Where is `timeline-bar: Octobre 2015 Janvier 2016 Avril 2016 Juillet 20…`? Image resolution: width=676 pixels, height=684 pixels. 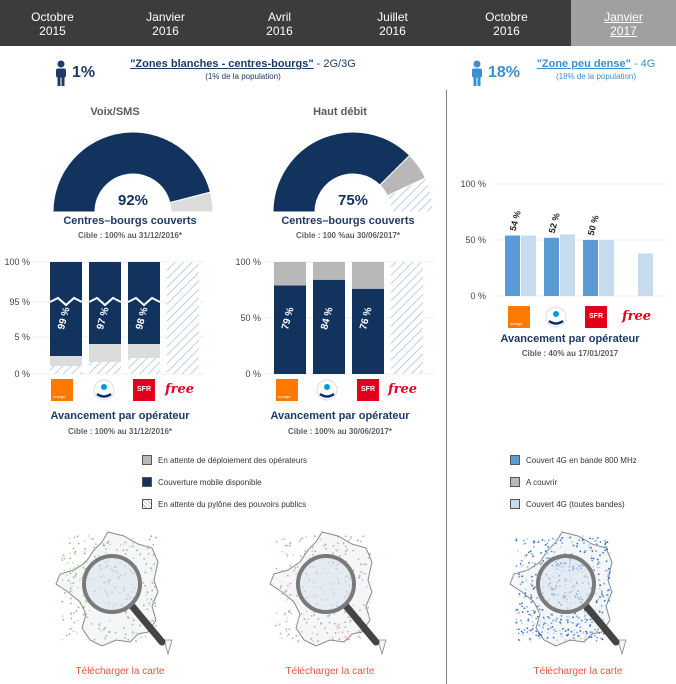
timeline-bar: Octobre 2015 Janvier 2016 Avril 2016 Juillet 20… is located at coordinates (338, 23).